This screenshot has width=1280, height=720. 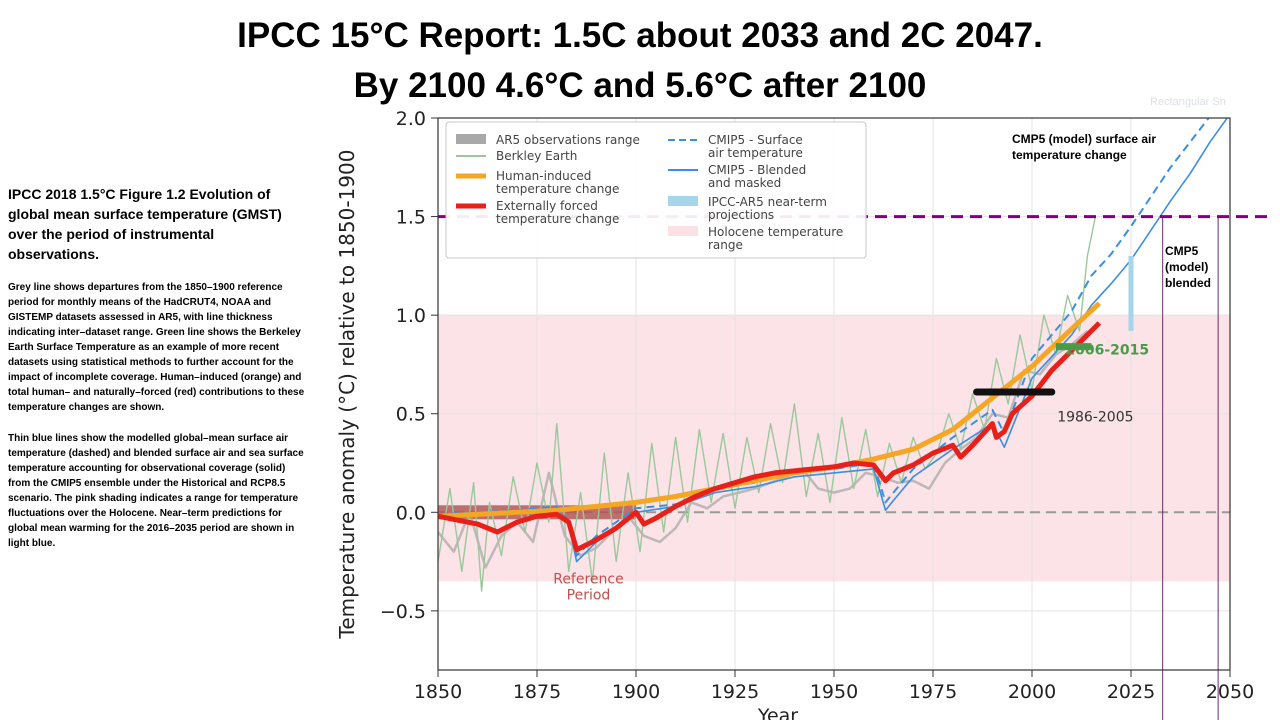 What do you see at coordinates (403, 612) in the screenshot?
I see `y-tick-label-0: −0.5` at bounding box center [403, 612].